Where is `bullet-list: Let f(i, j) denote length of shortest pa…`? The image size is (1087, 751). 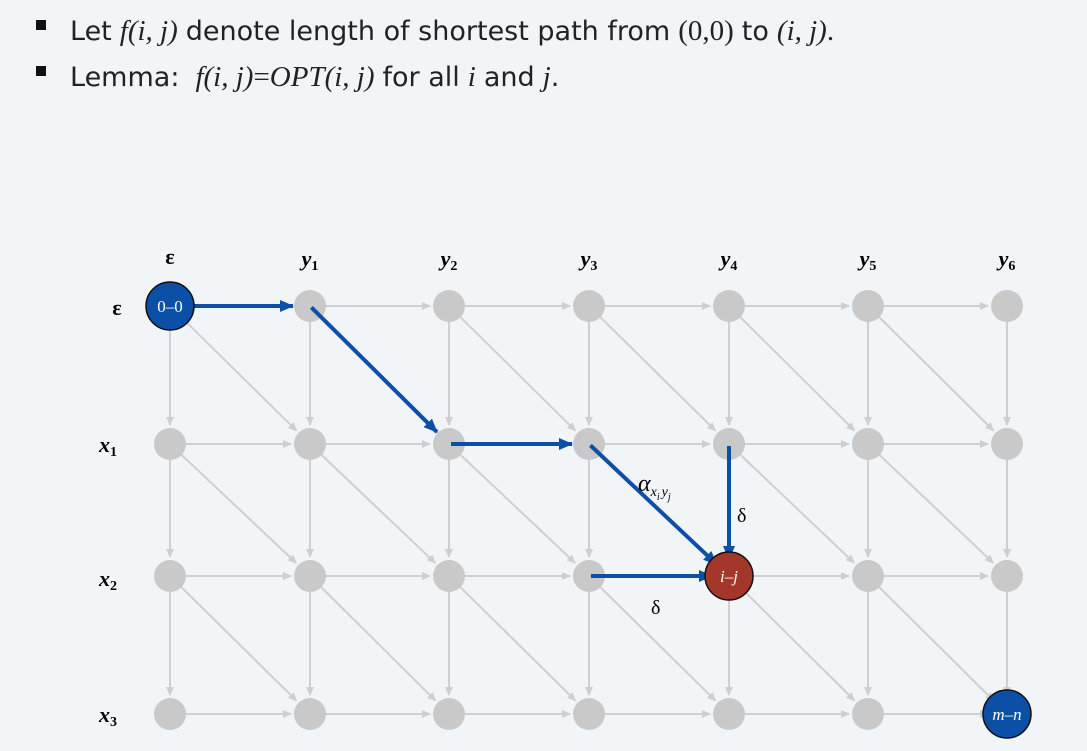
bullet-list: Let f(i, j) denote length of shortest pa… is located at coordinates (556, 54).